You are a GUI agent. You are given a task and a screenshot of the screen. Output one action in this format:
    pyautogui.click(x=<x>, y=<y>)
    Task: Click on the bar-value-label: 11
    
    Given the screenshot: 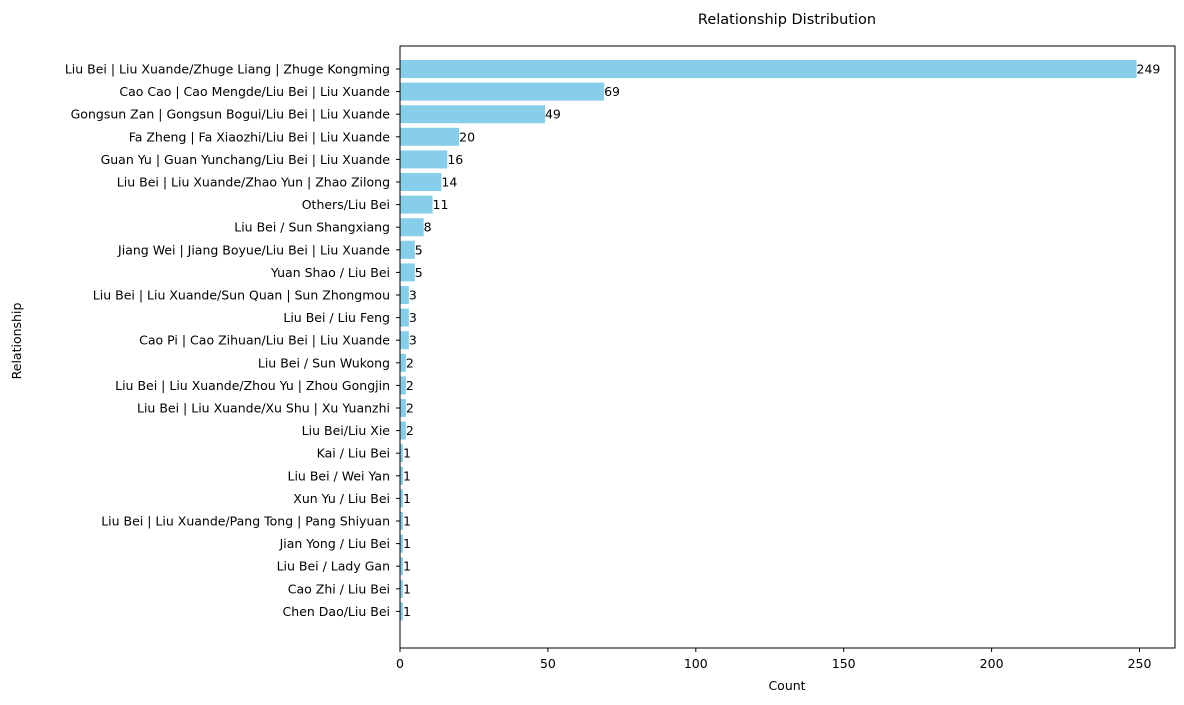 What is the action you would take?
    pyautogui.click(x=441, y=204)
    